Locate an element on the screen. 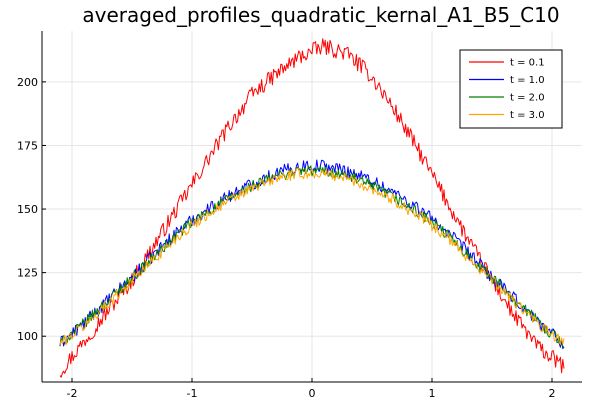 This screenshot has width=600, height=400. x-tick-label: 0 is located at coordinates (312, 393).